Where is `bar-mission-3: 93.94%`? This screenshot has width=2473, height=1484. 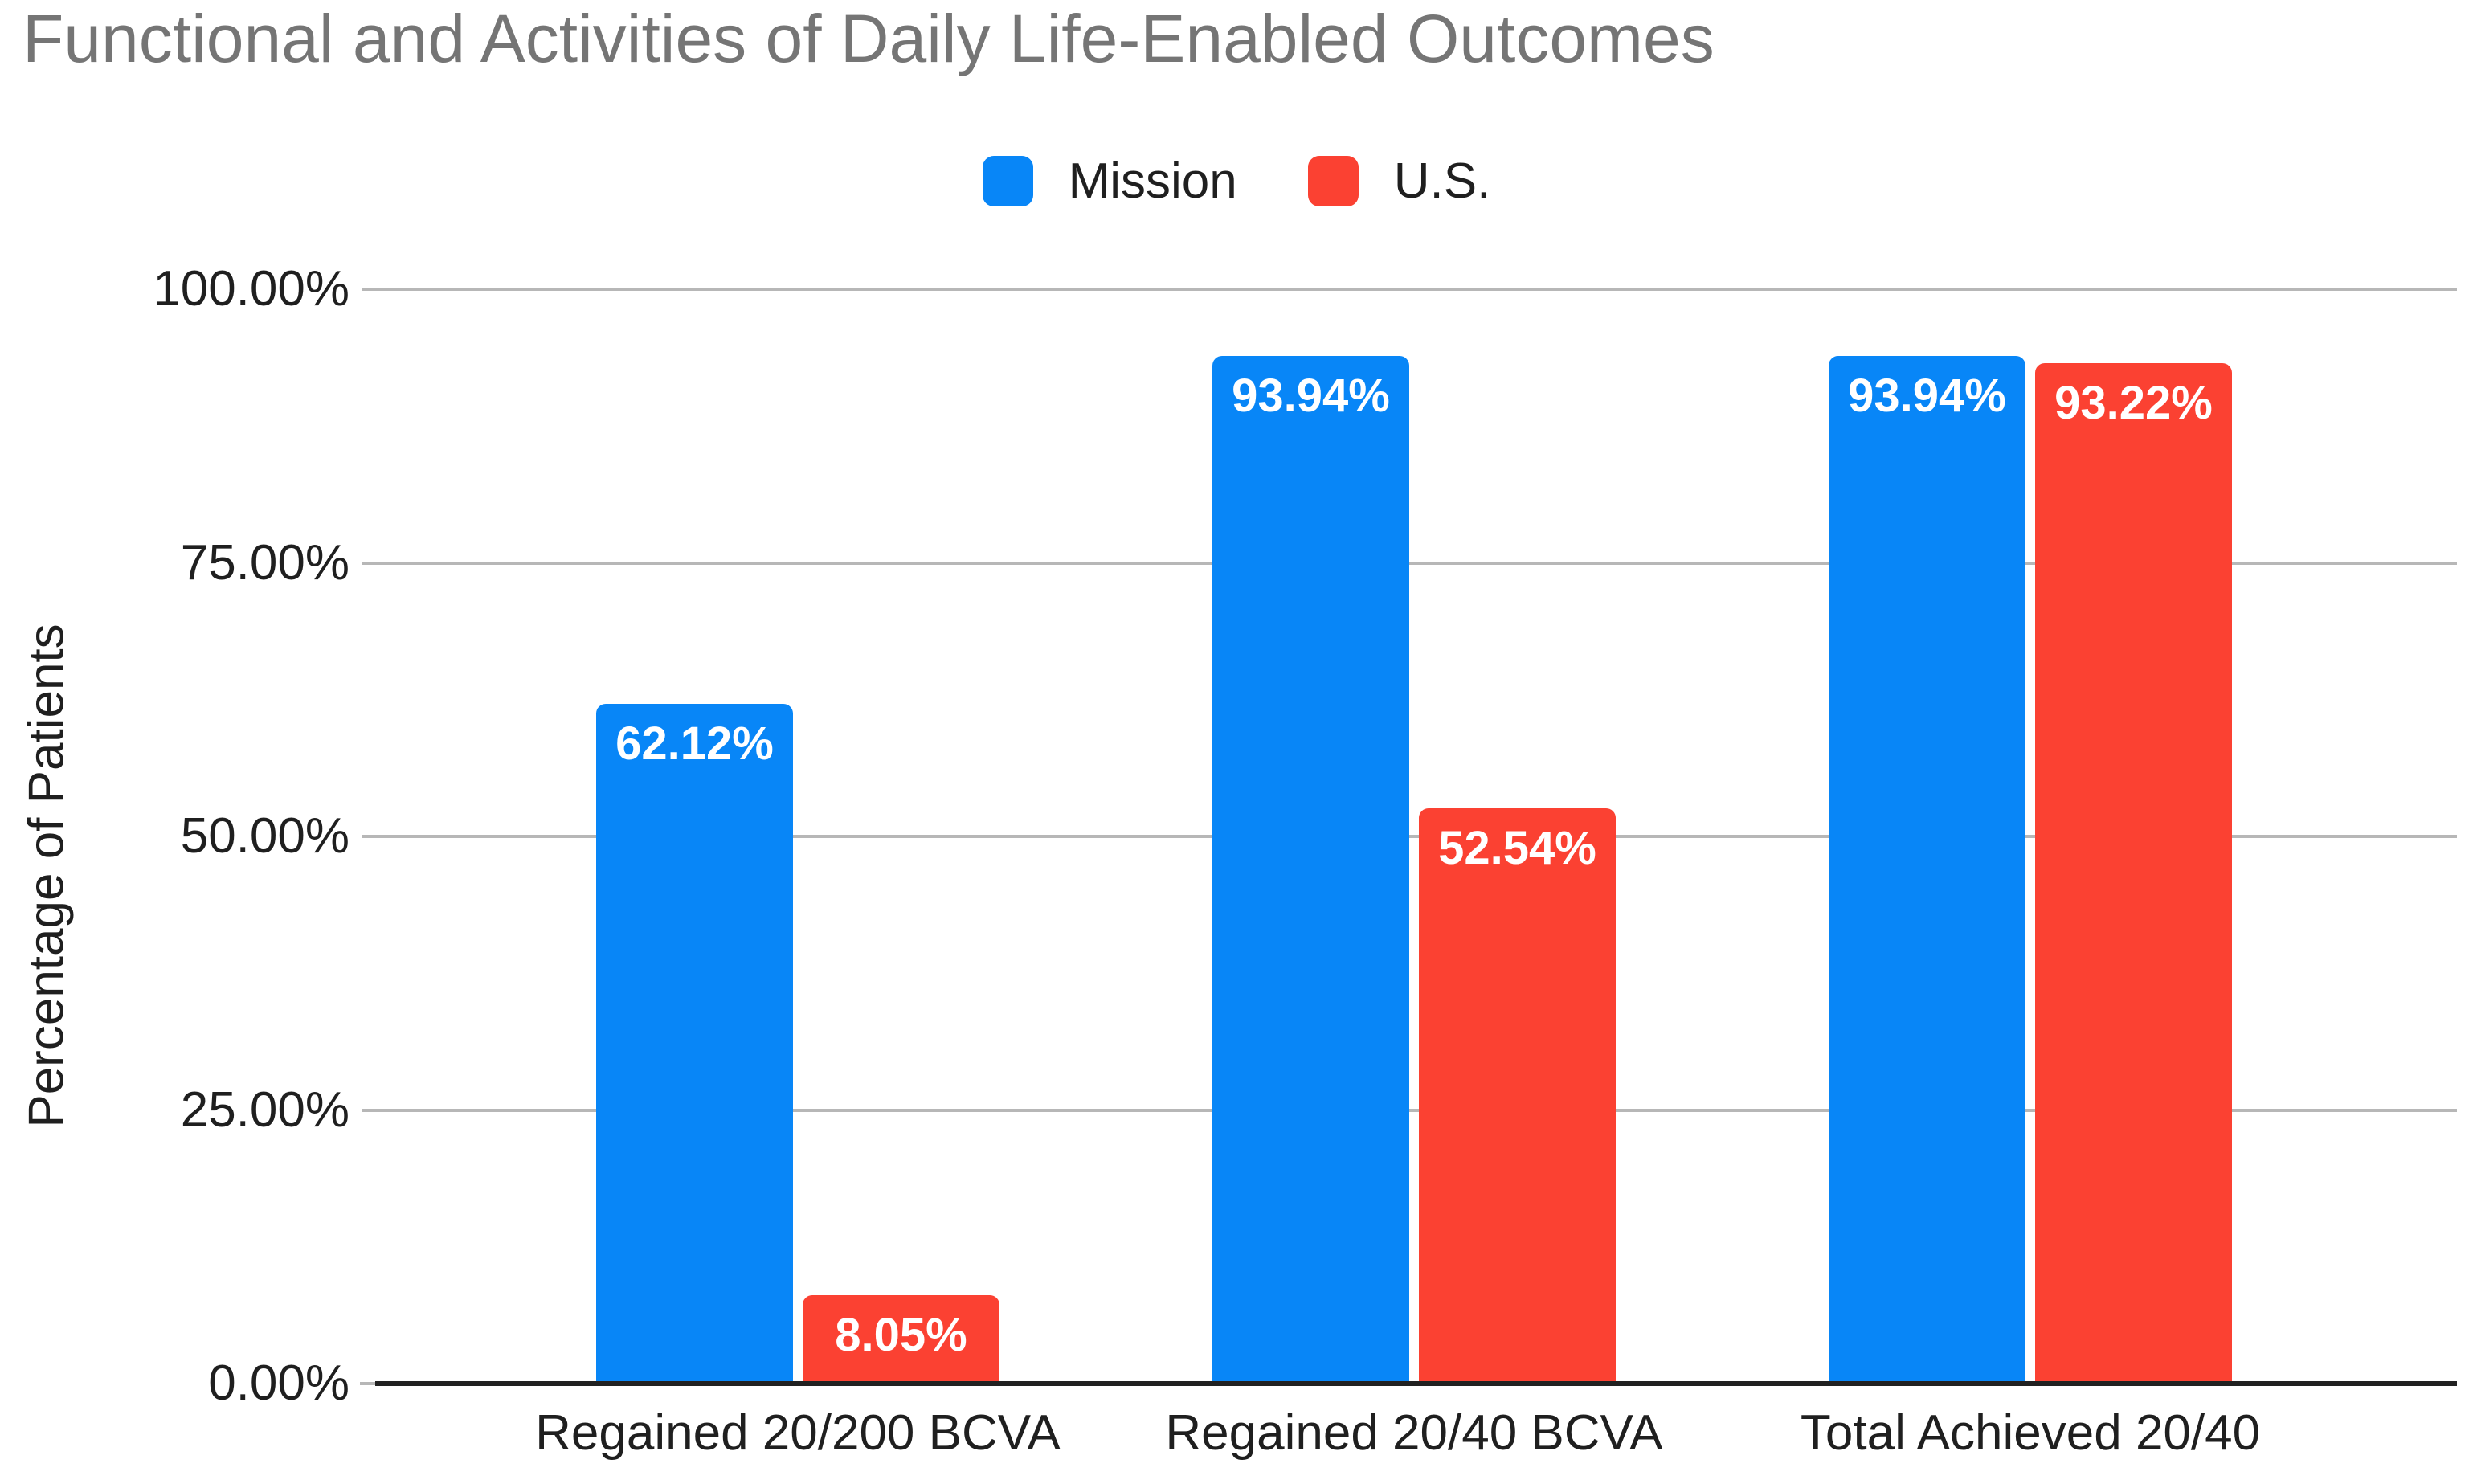 bar-mission-3: 93.94% is located at coordinates (1927, 870).